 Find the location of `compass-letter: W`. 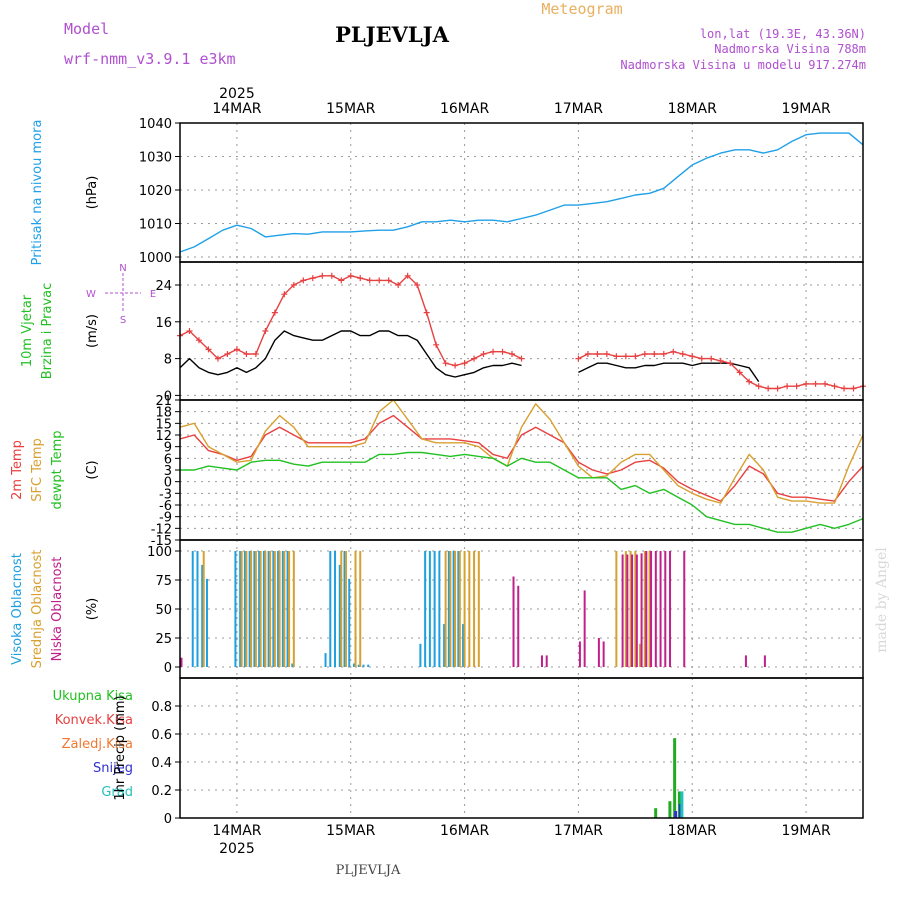

compass-letter: W is located at coordinates (91, 294).